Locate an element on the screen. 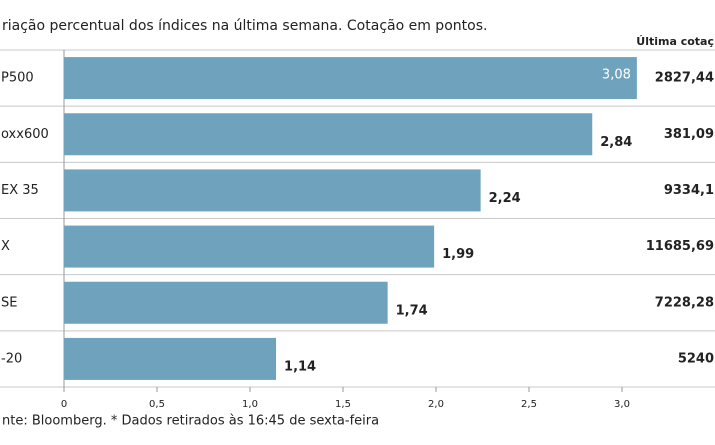 Image resolution: width=715 pixels, height=445 pixels. x-tick-label: 0,5 is located at coordinates (157, 404).